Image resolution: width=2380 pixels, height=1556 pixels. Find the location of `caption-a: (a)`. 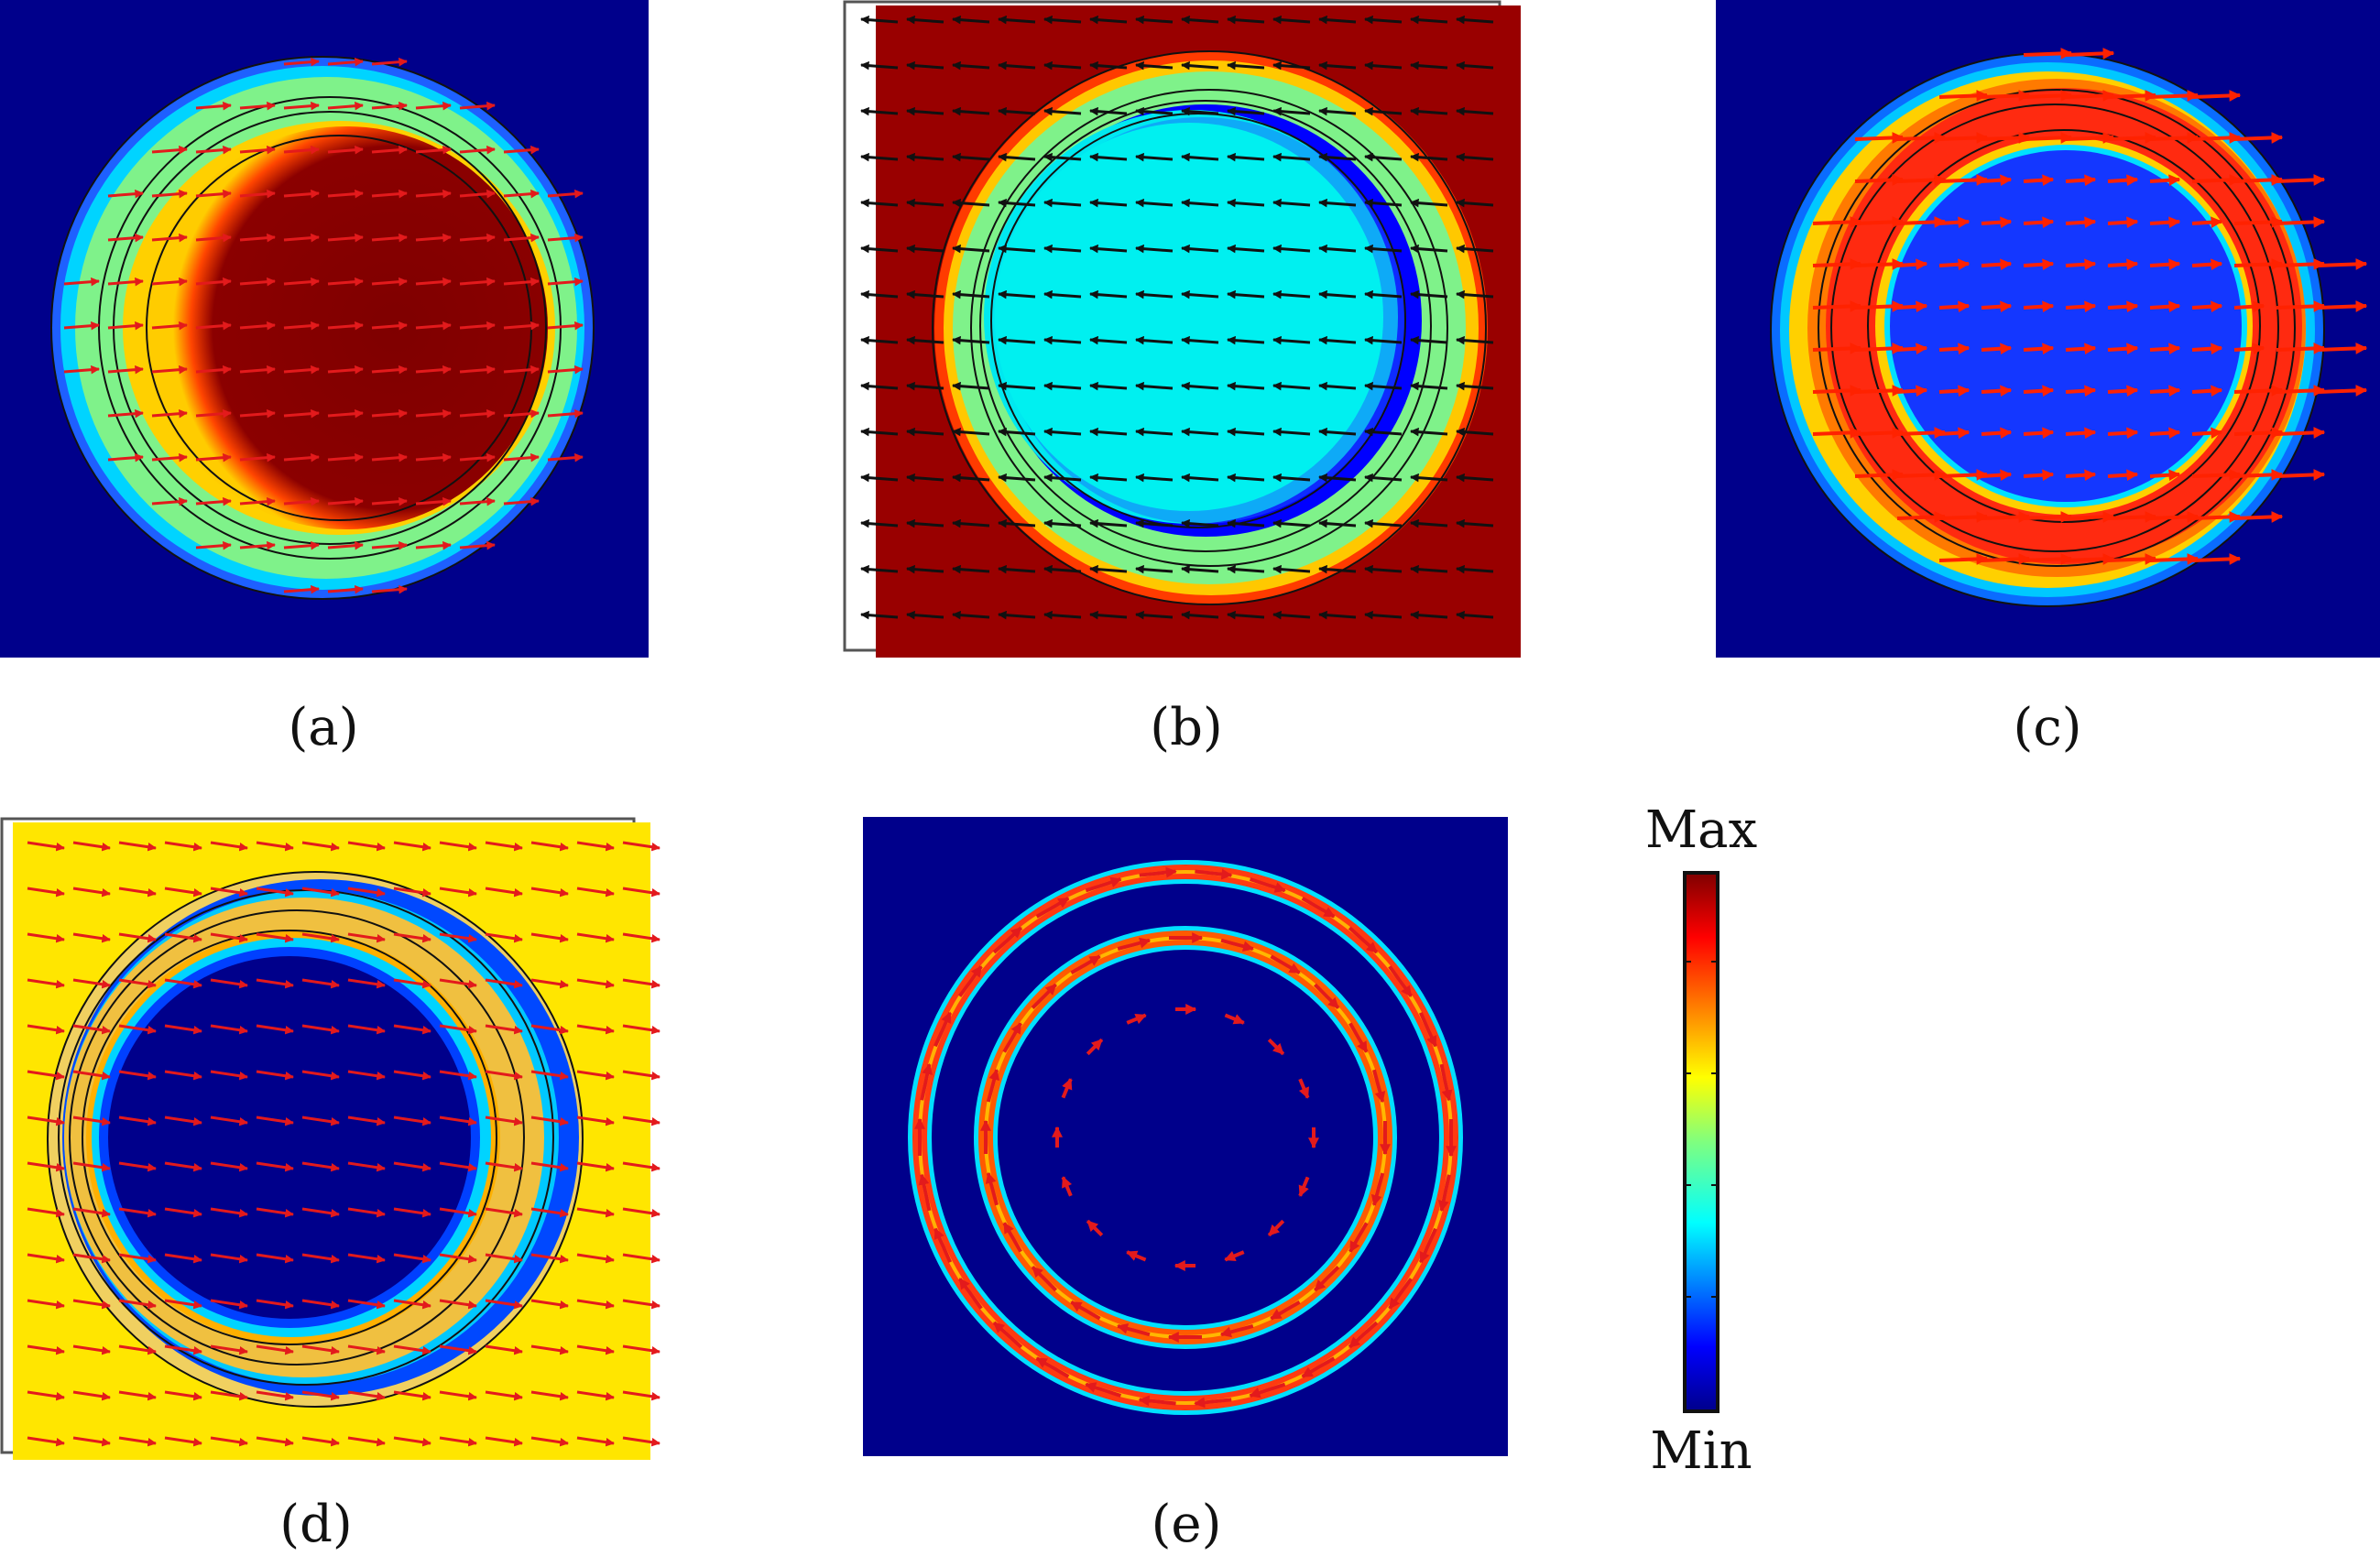

caption-a: (a) is located at coordinates (323, 727).